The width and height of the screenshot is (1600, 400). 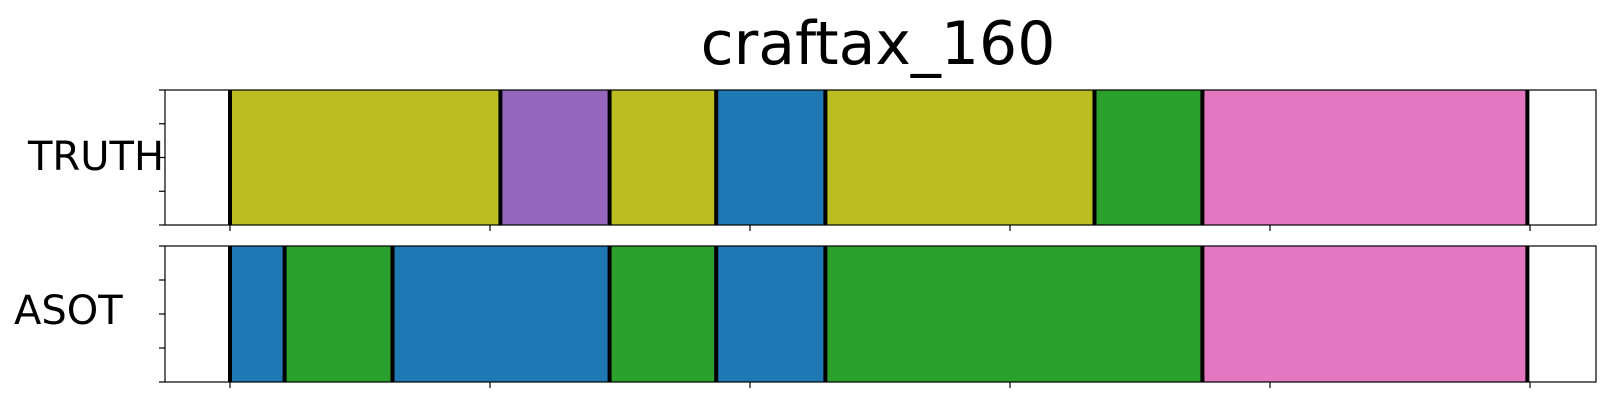 What do you see at coordinates (68, 311) in the screenshot?
I see `row-label-asot: ASOT` at bounding box center [68, 311].